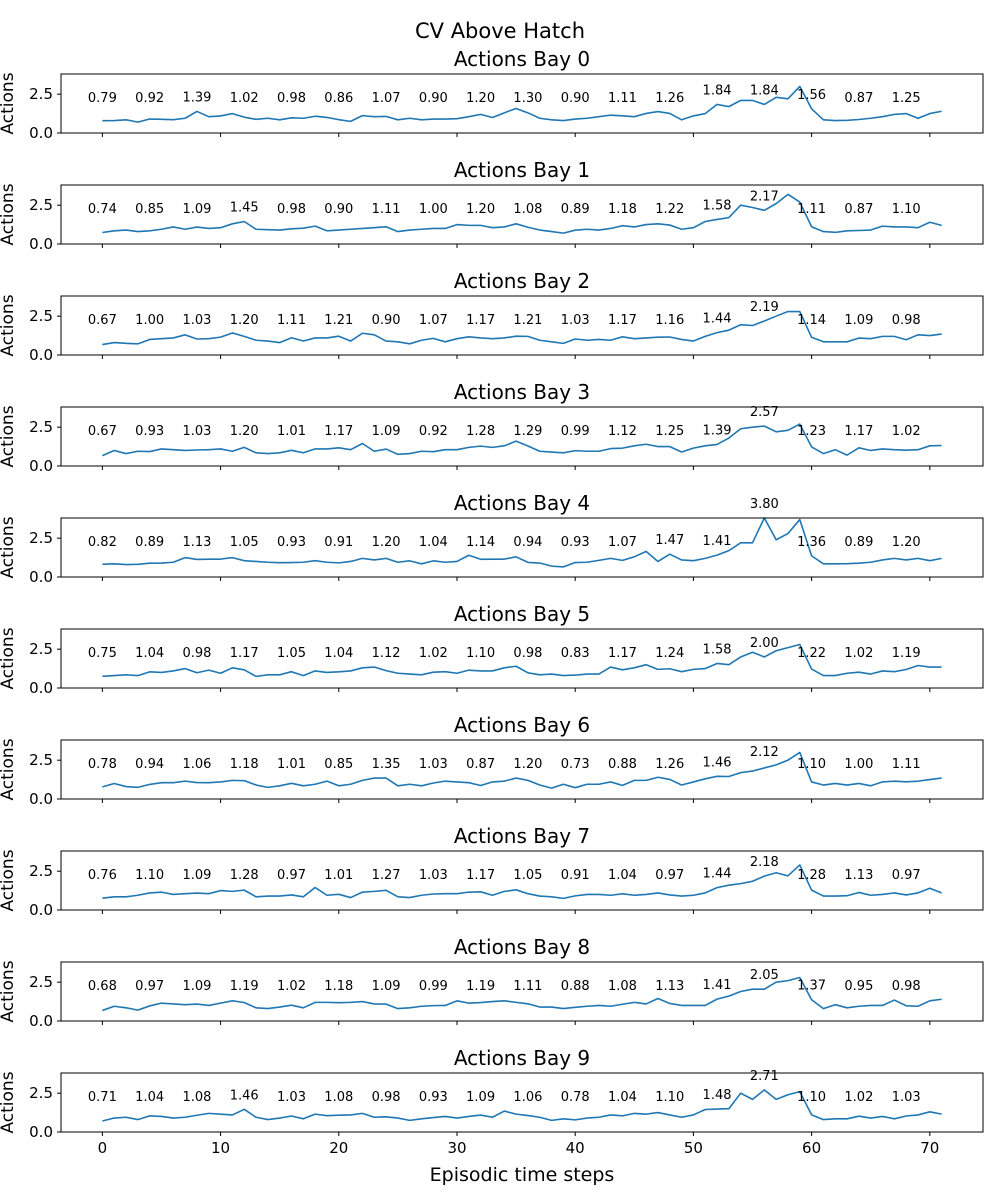 The image size is (1000, 1200). What do you see at coordinates (522, 542) in the screenshot?
I see `series-line` at bounding box center [522, 542].